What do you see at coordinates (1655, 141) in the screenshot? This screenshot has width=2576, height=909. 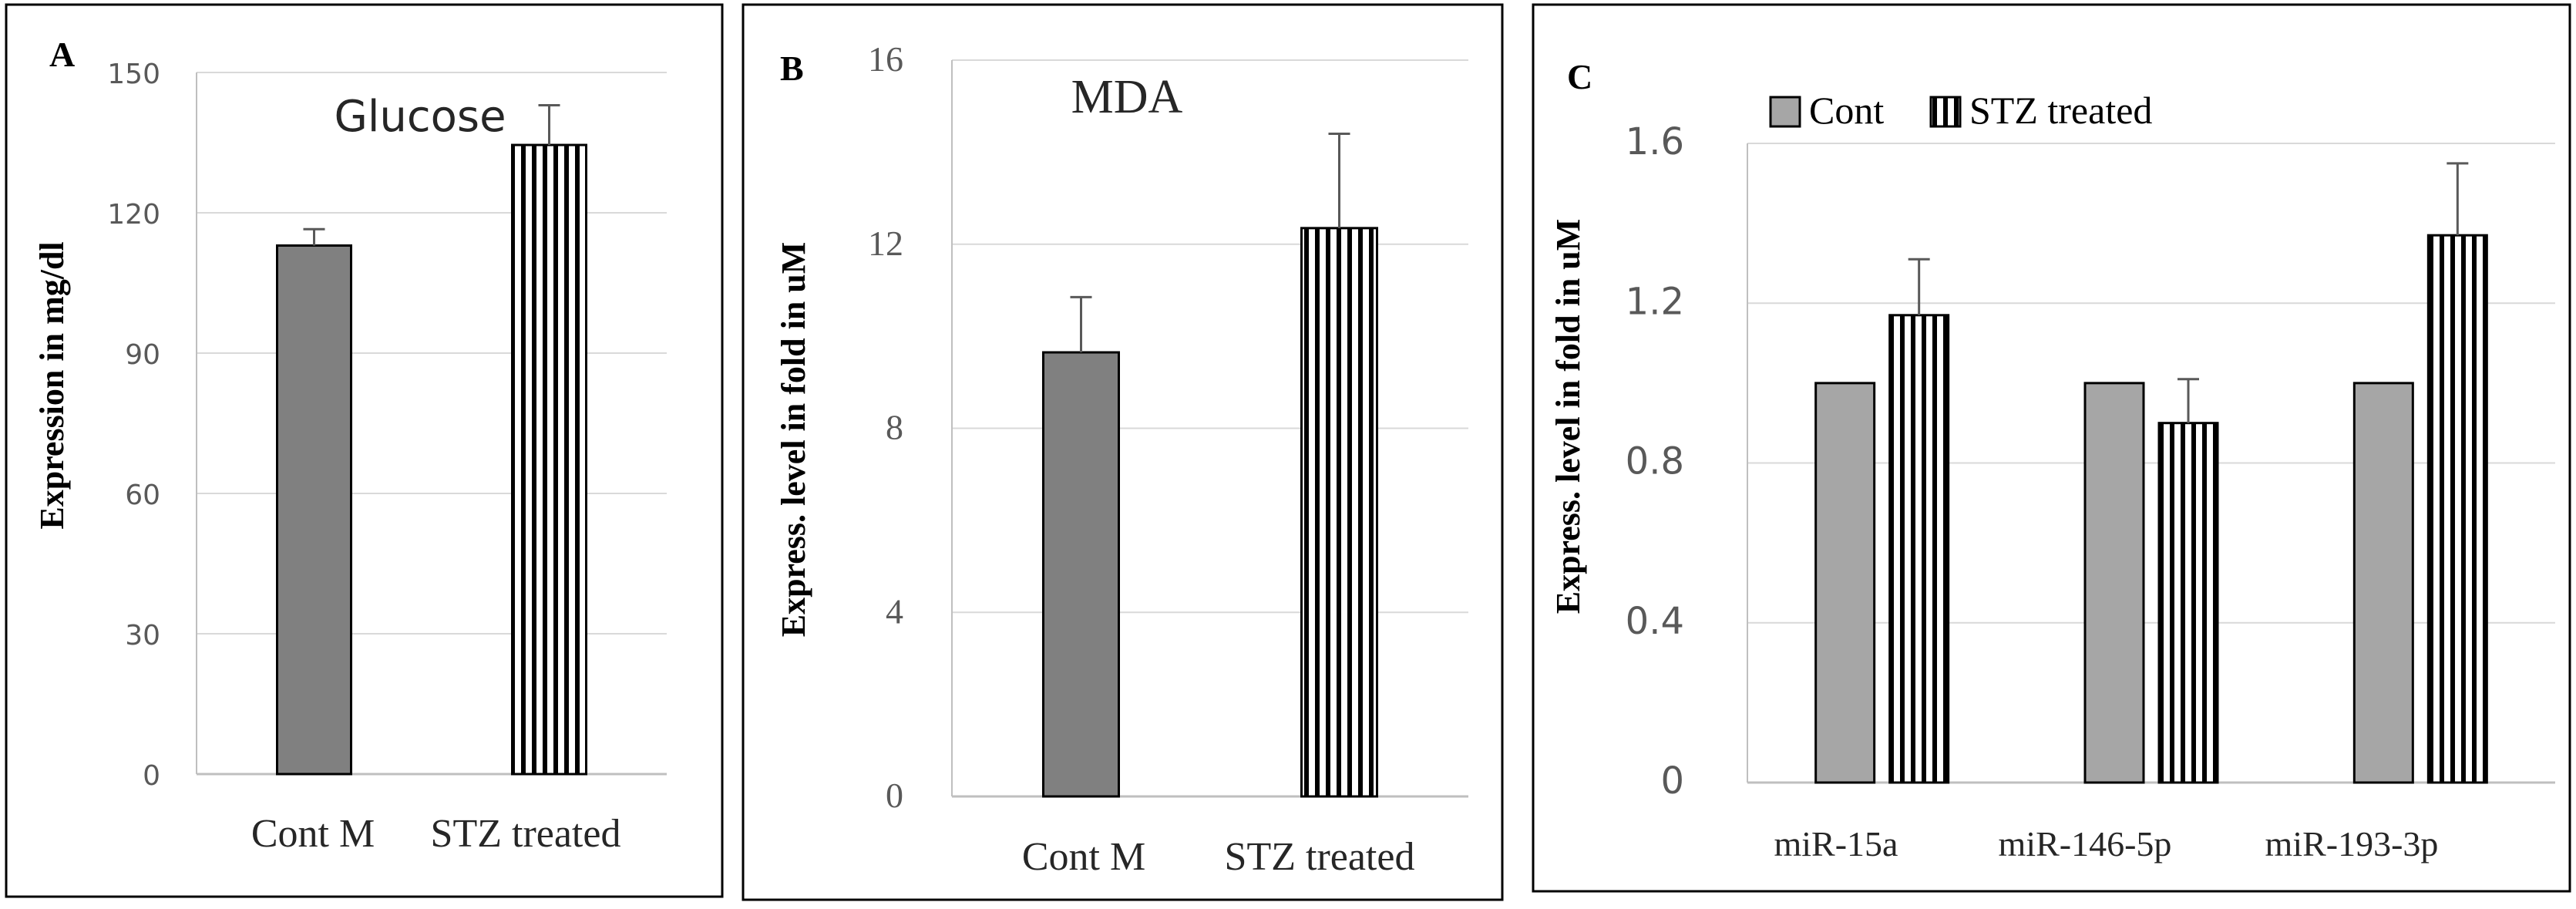 I see `y-tick-label: 1.6` at bounding box center [1655, 141].